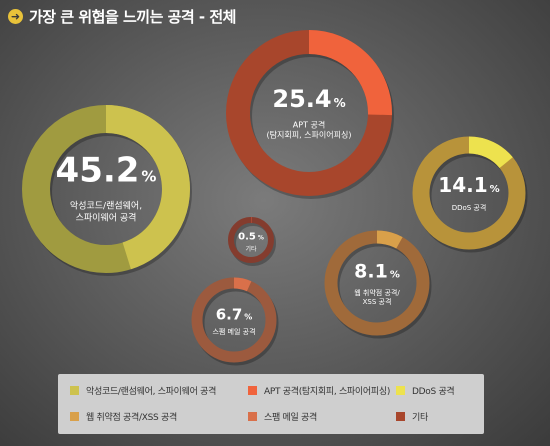  Describe the element at coordinates (377, 272) in the screenshot. I see `donut-value-web: 8.1%` at that location.